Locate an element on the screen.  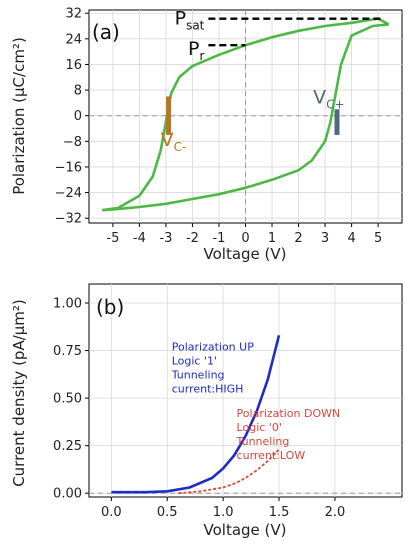
a-y-tick-label: −16 is located at coordinates (68, 167).